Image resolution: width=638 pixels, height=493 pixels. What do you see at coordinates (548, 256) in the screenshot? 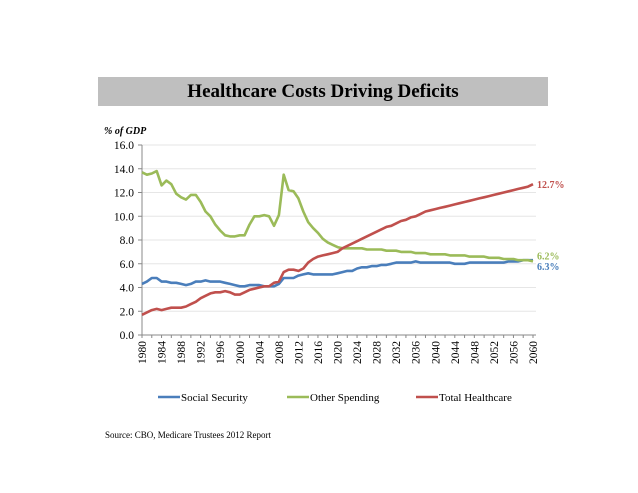
I see `end-value-label: 6.2%` at bounding box center [548, 256].